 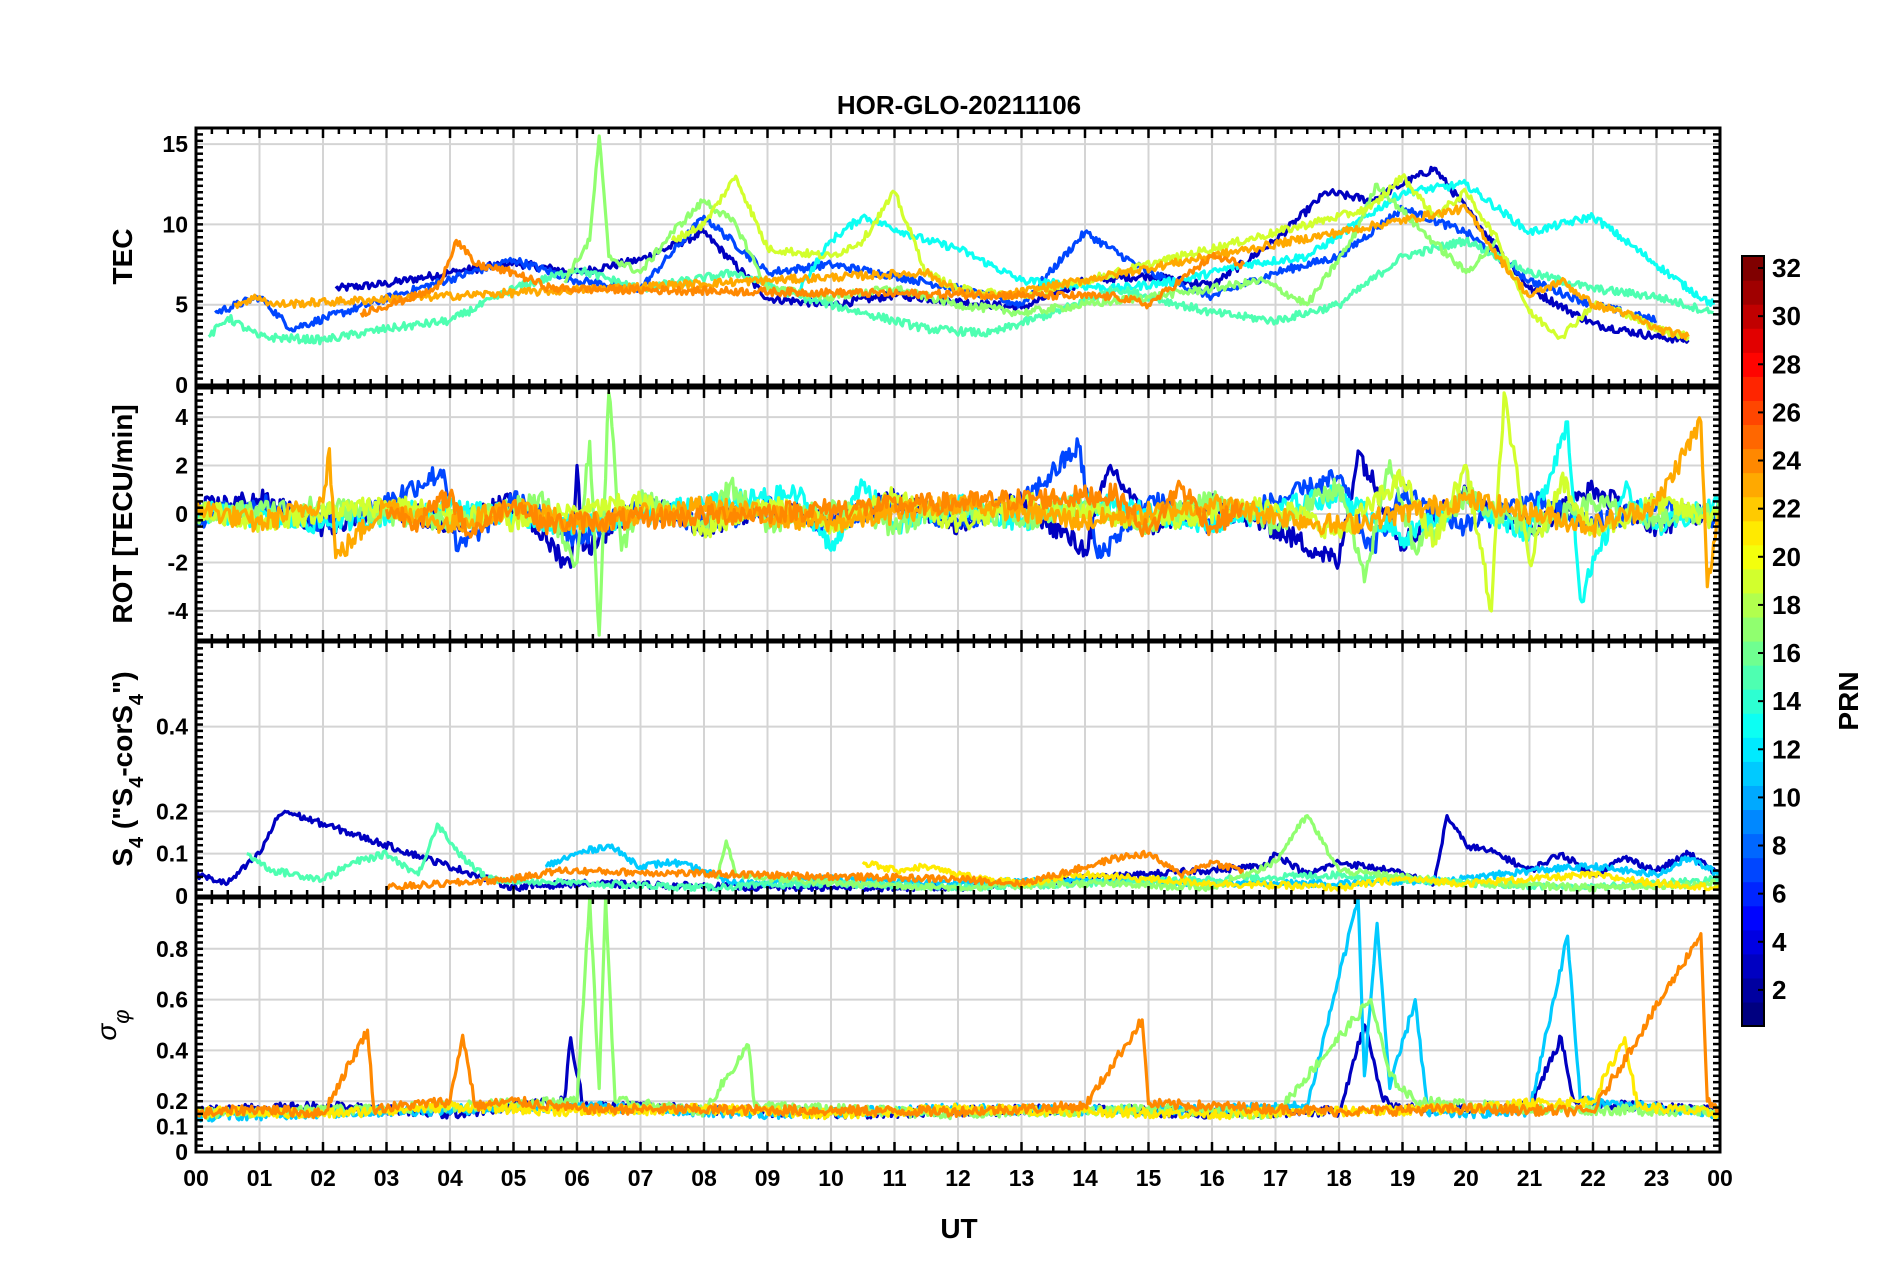 What do you see at coordinates (1149, 1178) in the screenshot?
I see `x-tick-label: 15` at bounding box center [1149, 1178].